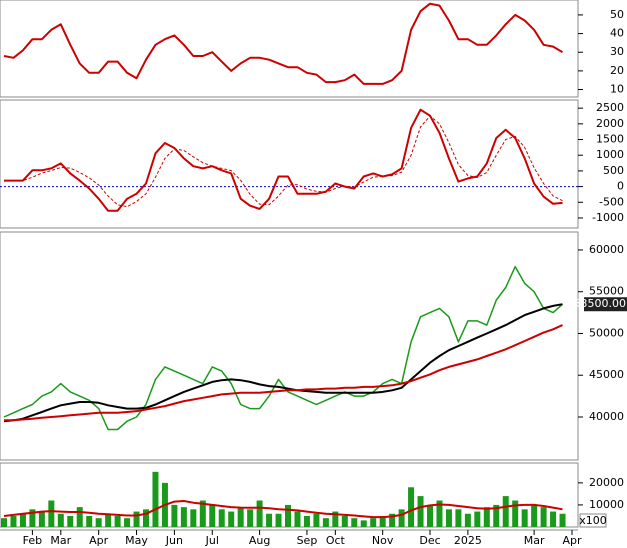 The height and width of the screenshot is (548, 627). Describe the element at coordinates (307, 540) in the screenshot. I see `x-tick-label: Sep` at that location.